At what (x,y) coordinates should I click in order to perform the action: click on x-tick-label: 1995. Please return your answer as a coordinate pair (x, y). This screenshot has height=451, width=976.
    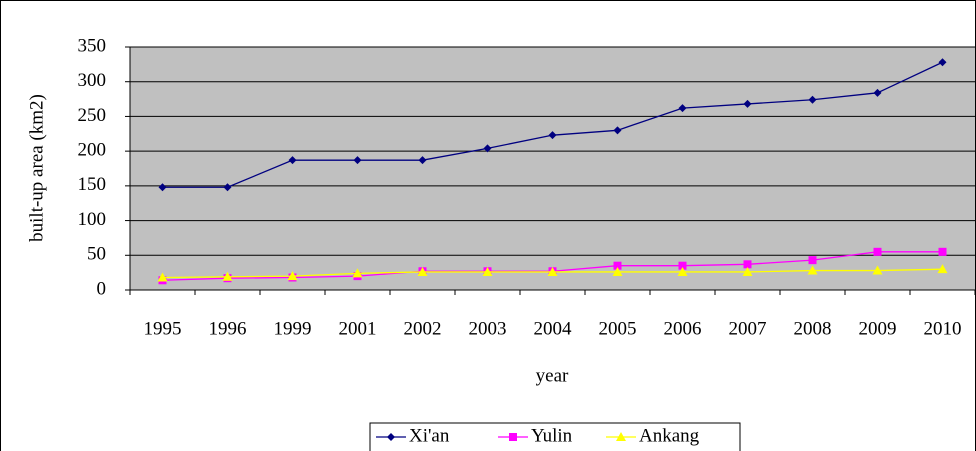
    Looking at the image, I should click on (163, 328).